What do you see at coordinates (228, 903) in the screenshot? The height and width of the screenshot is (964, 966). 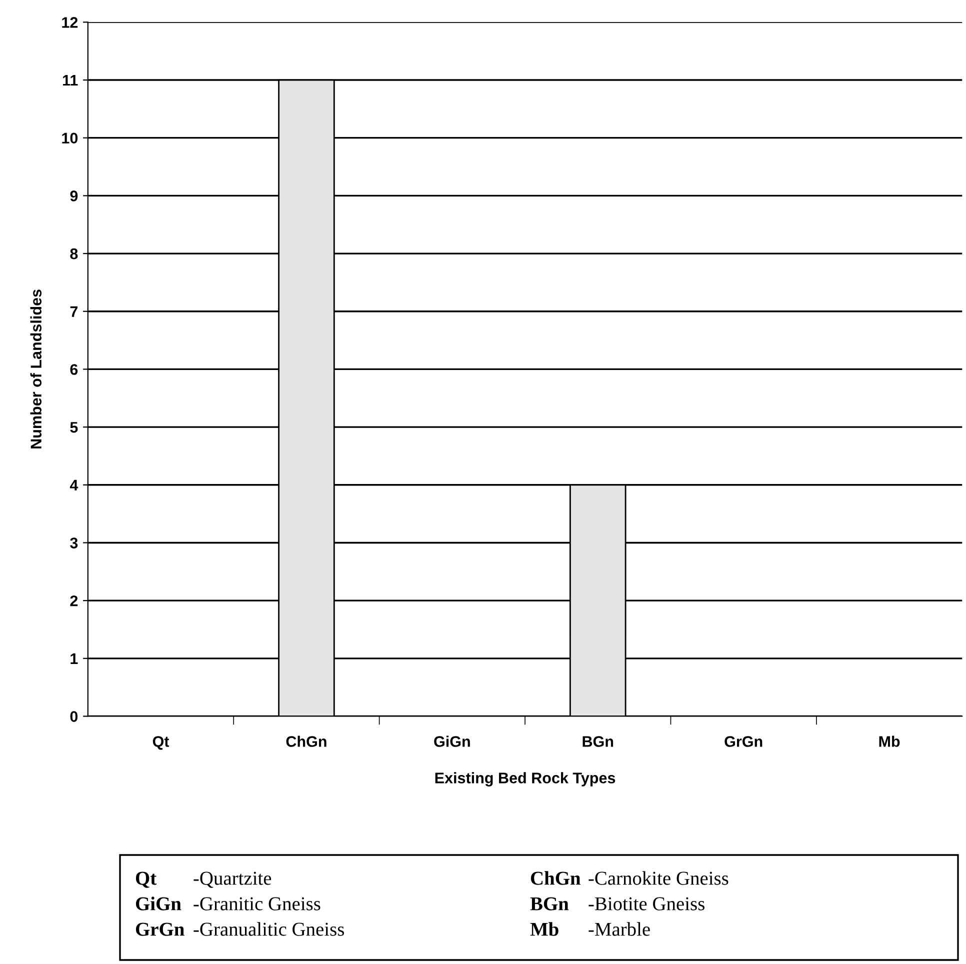 I see `text: GiGn -Granitic Gneiss` at bounding box center [228, 903].